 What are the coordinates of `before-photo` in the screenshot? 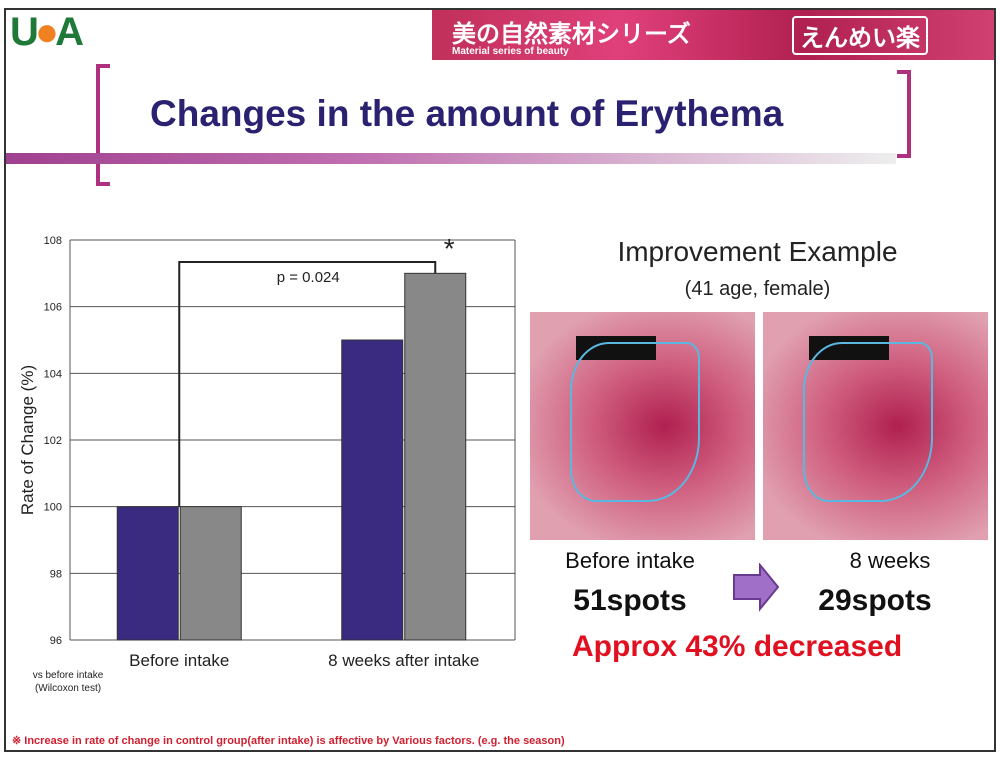 It's located at (642, 426).